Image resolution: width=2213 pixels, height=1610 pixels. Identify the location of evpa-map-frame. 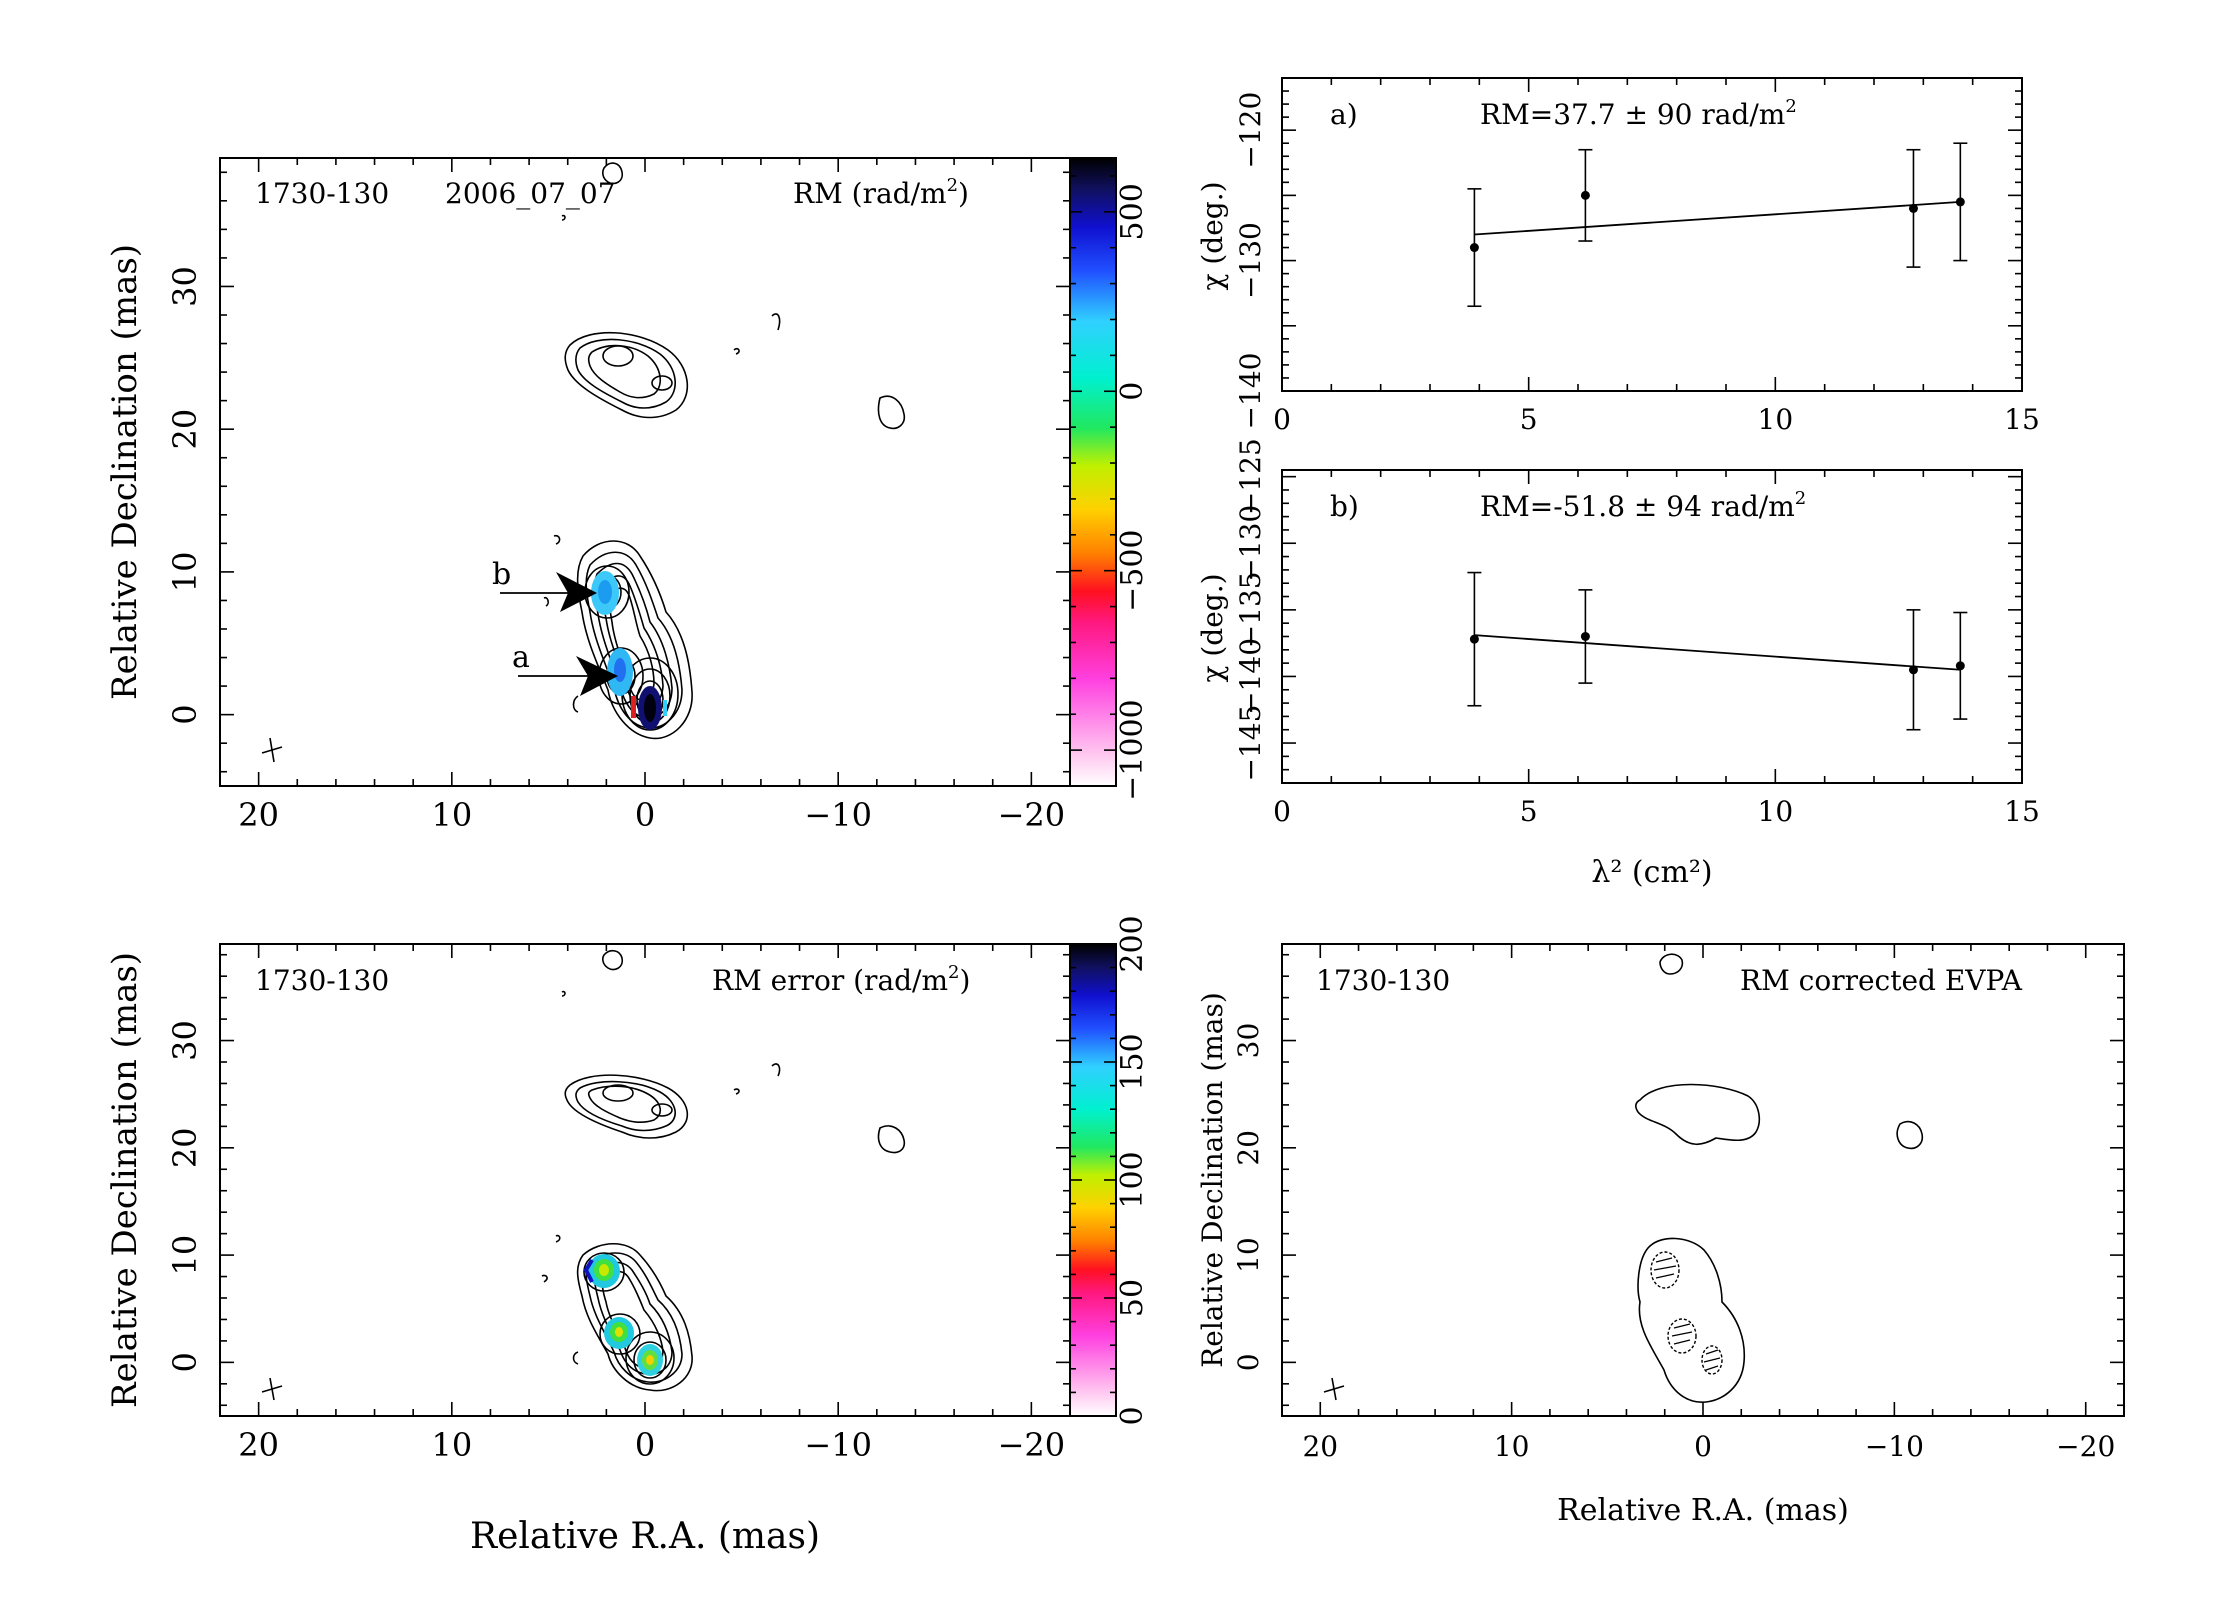
(1703, 1180).